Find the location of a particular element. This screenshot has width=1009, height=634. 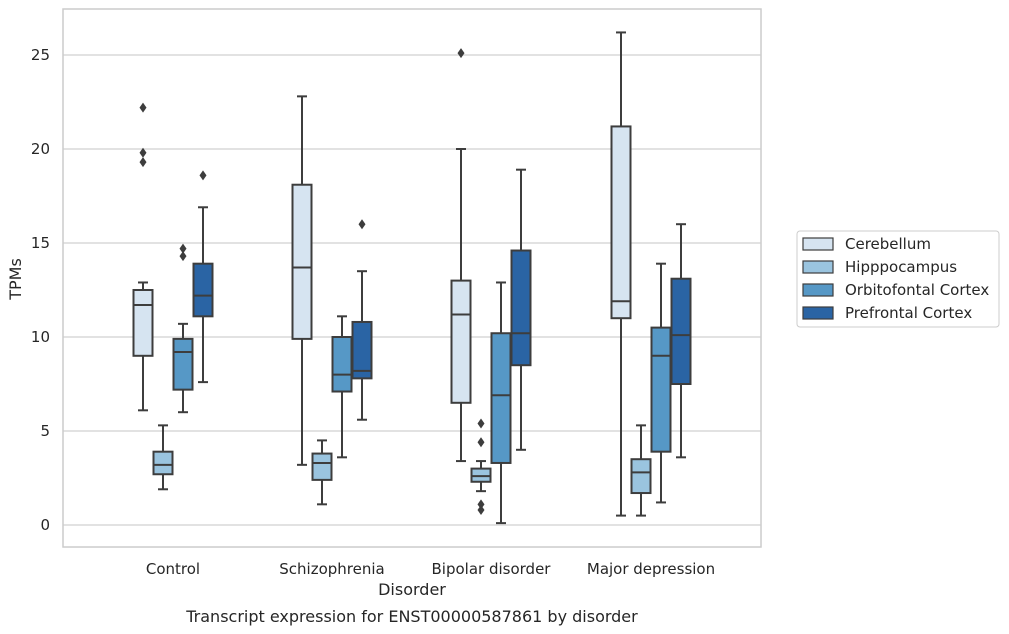

y-tick-label: 0 is located at coordinates (45, 525).